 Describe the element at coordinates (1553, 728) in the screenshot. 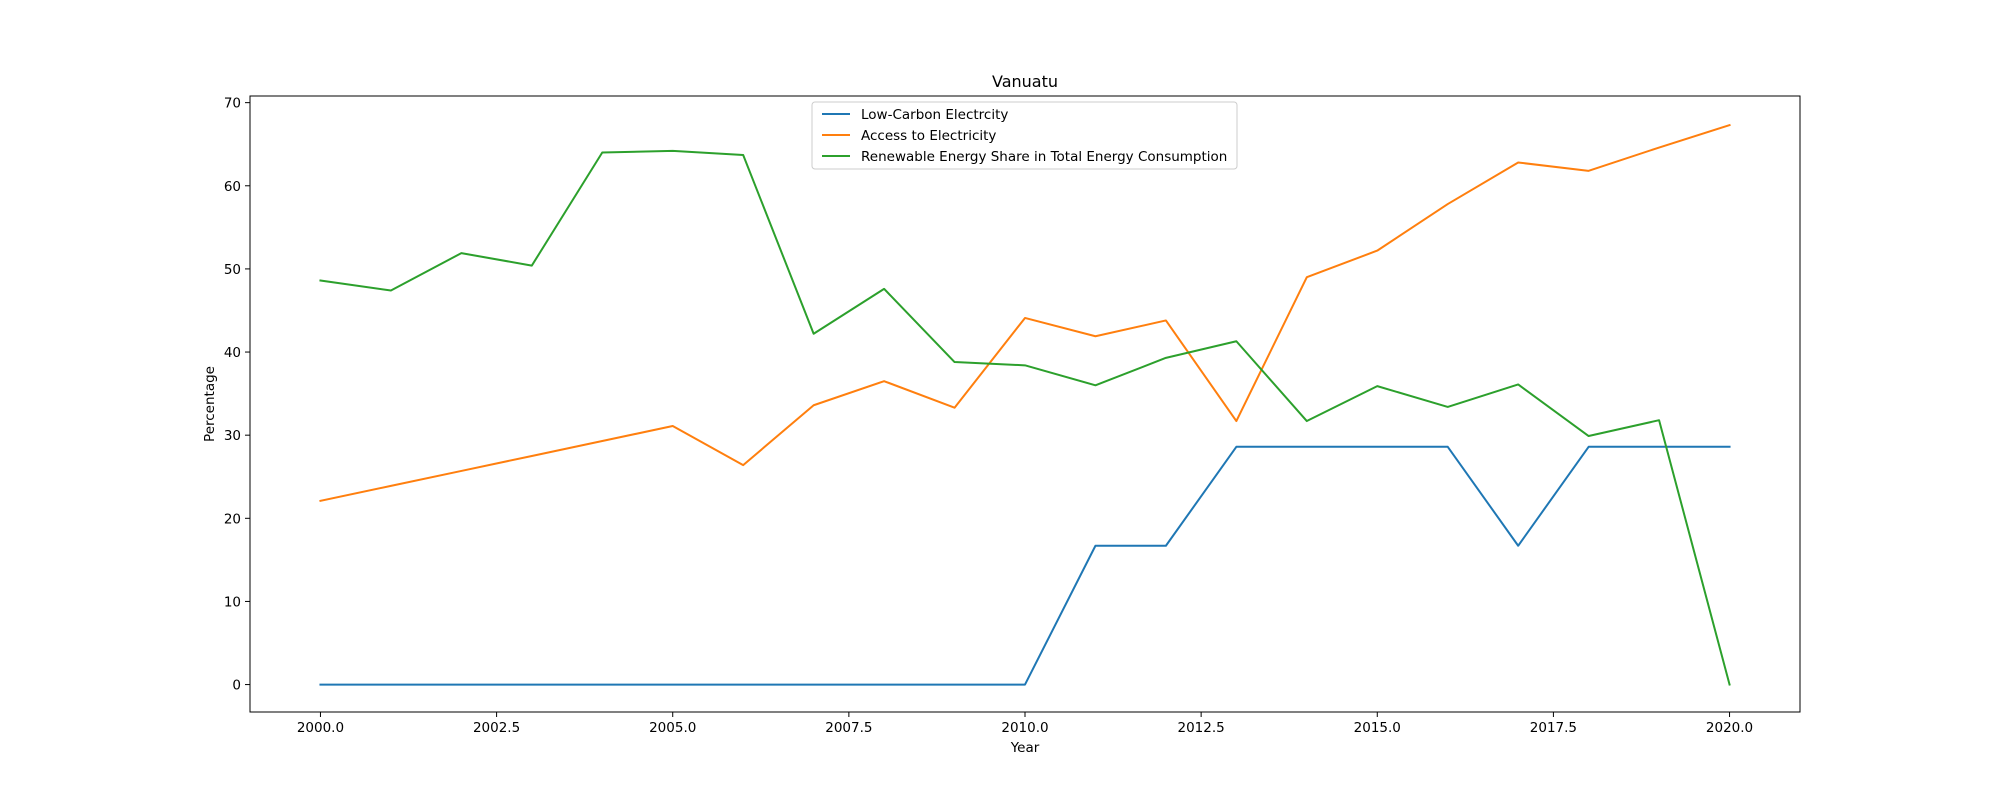

I see `x-tick-label: 2017.5` at that location.